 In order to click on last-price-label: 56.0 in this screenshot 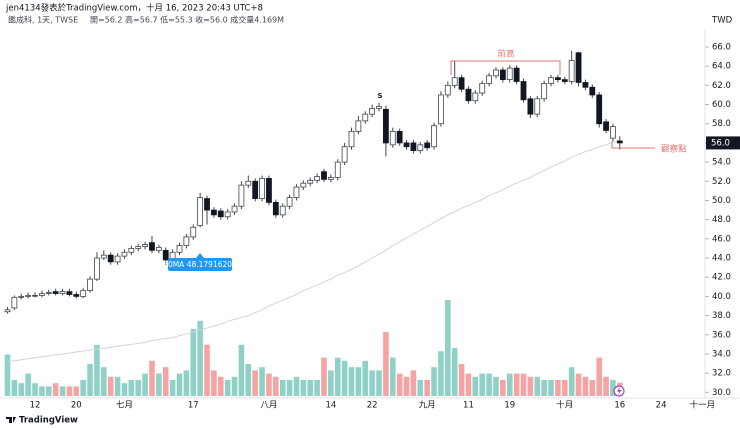, I will do `click(720, 143)`.